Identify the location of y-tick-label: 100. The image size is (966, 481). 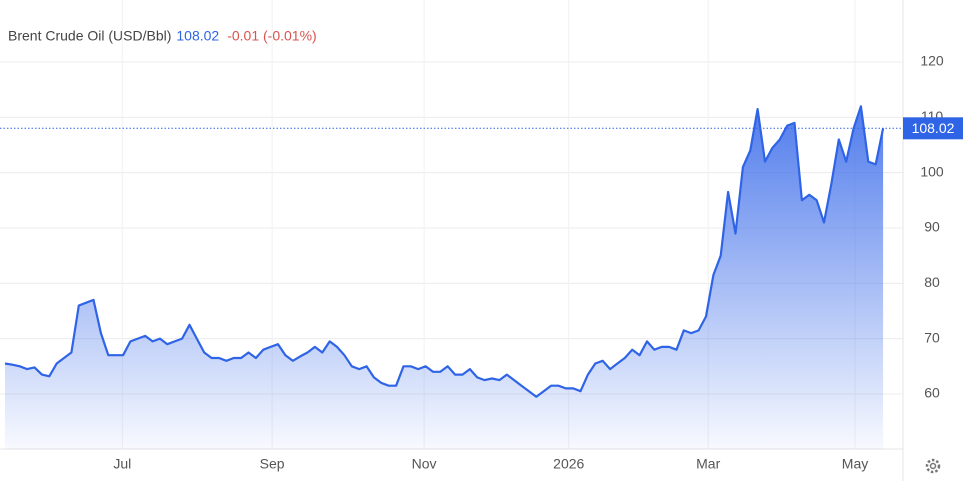
(932, 171).